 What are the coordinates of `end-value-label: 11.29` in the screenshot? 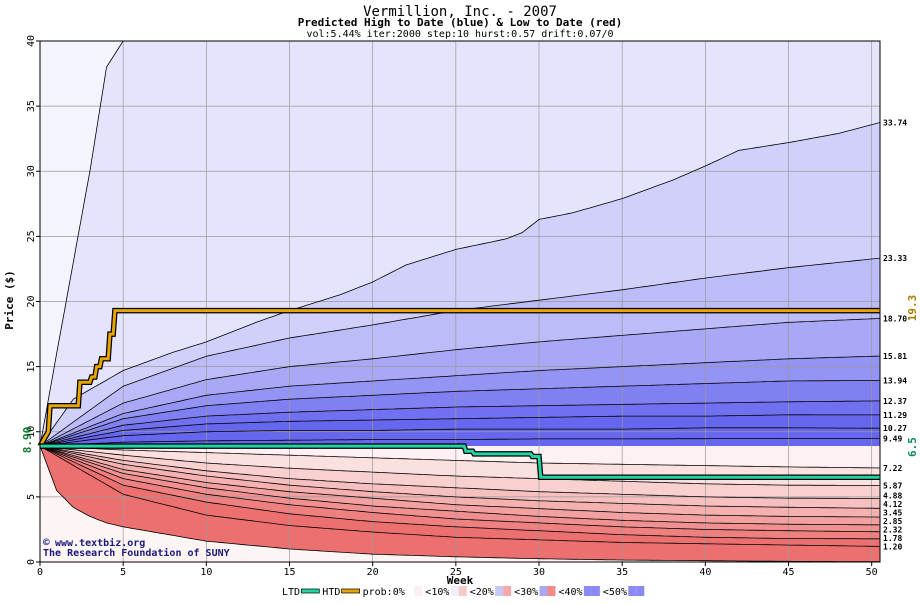 It's located at (895, 415).